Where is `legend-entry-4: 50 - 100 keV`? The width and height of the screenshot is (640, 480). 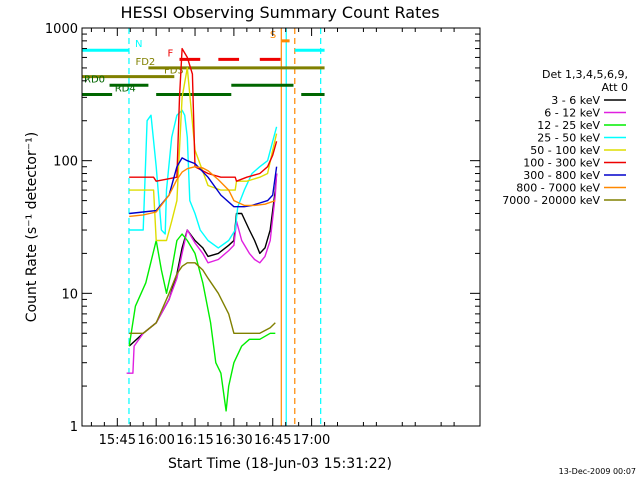 legend-entry-4: 50 - 100 keV is located at coordinates (565, 150).